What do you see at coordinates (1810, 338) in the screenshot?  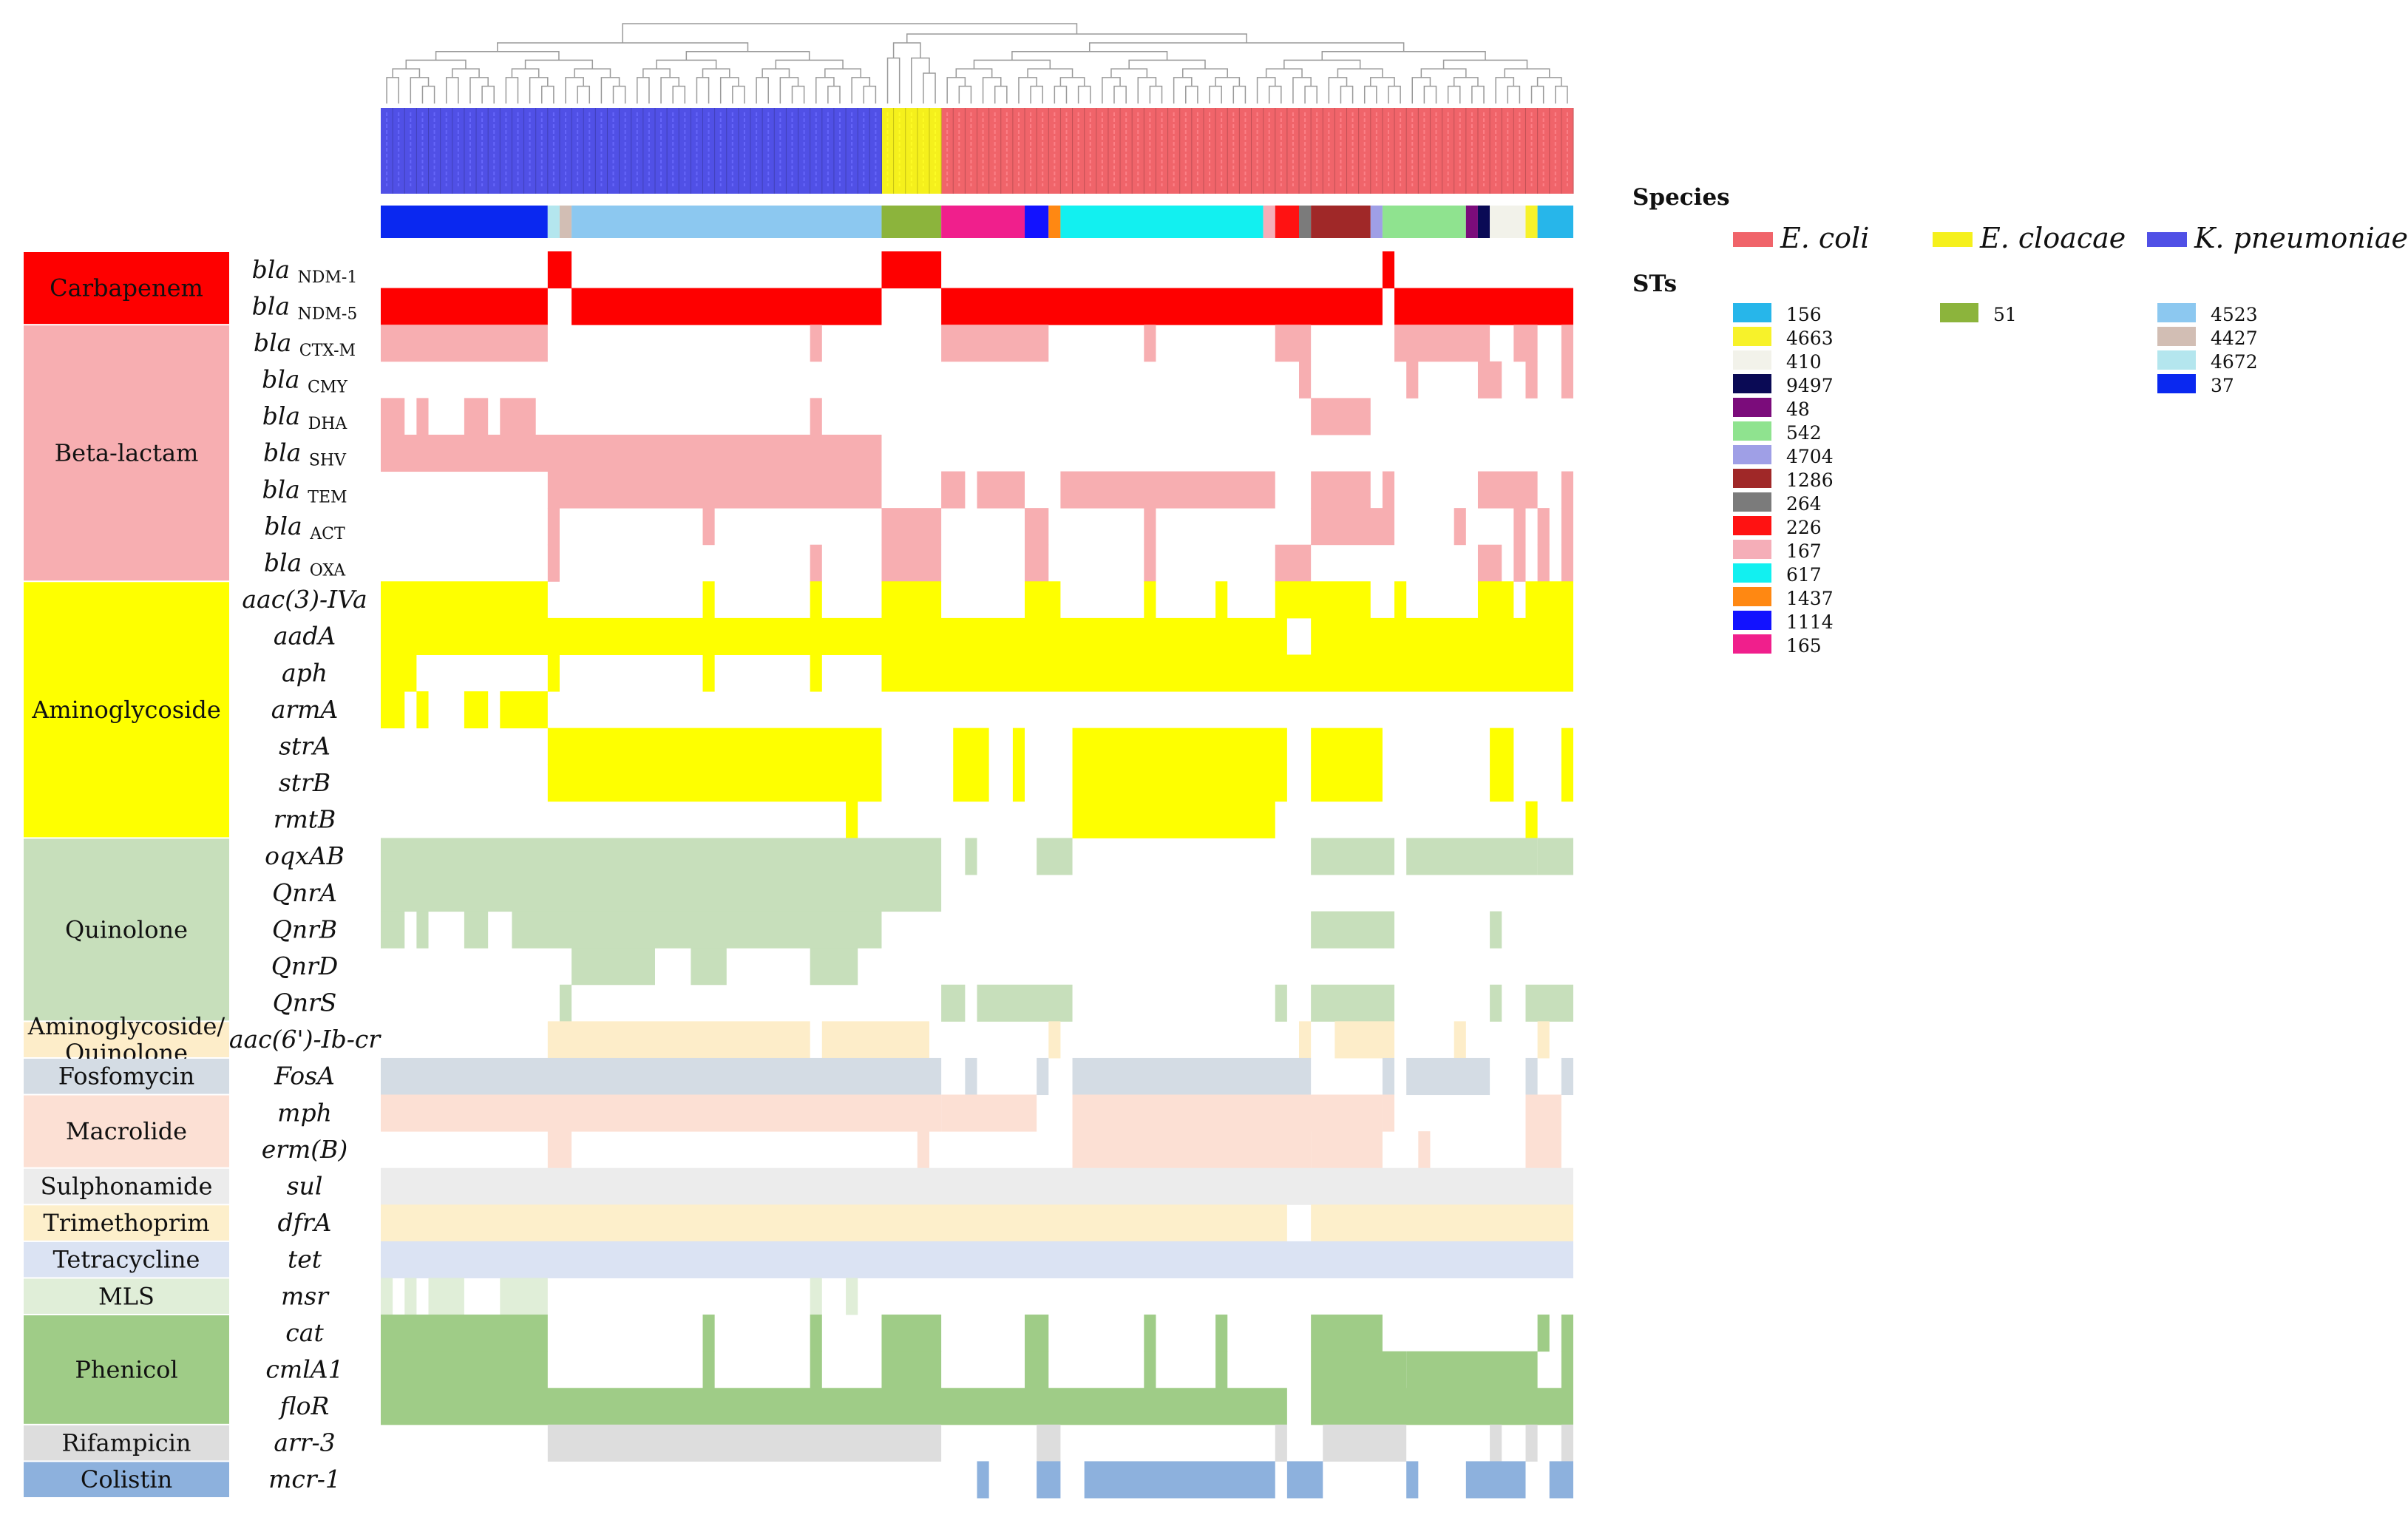 I see `st-legend-label: 4663` at bounding box center [1810, 338].